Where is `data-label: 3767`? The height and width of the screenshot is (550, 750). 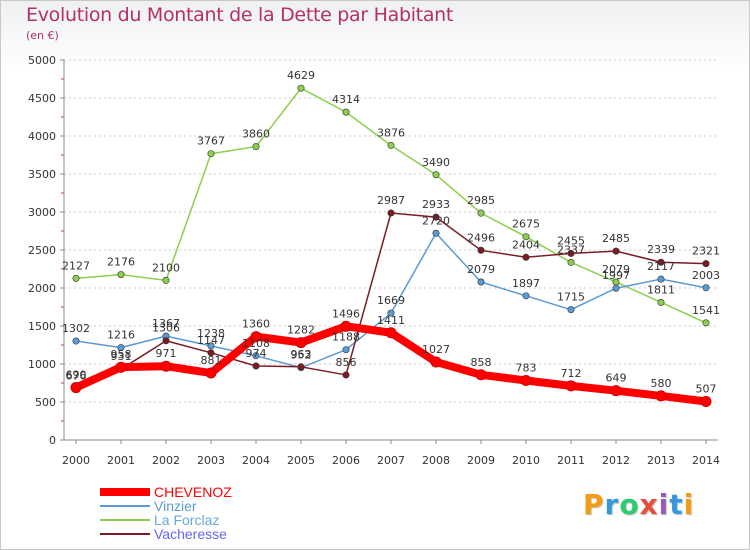
data-label: 3767 is located at coordinates (211, 141).